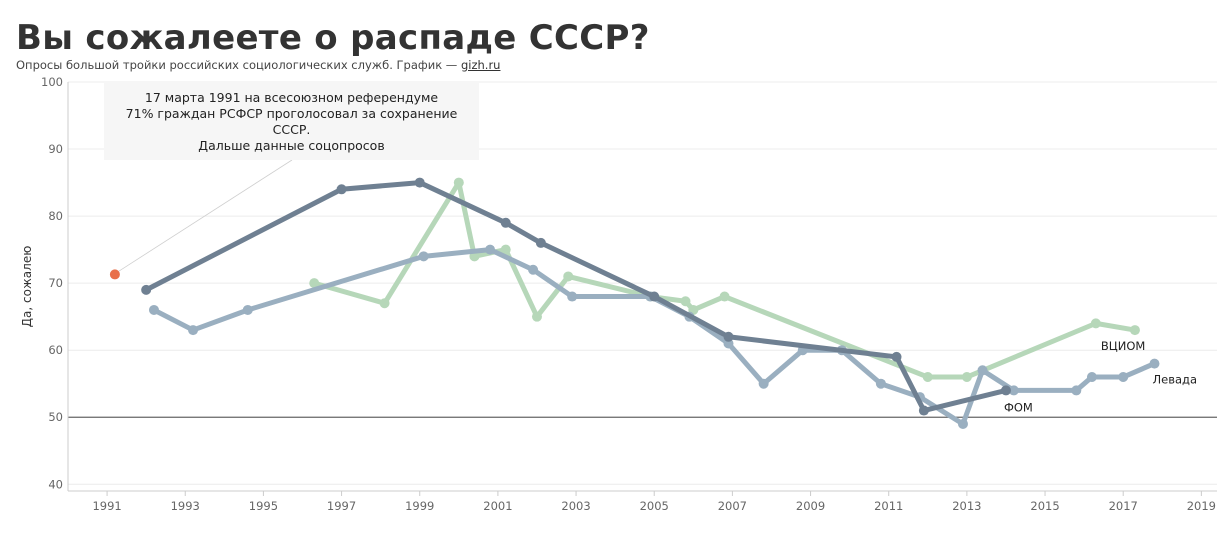  Describe the element at coordinates (55, 149) in the screenshot. I see `y-tick-label: 90` at that location.